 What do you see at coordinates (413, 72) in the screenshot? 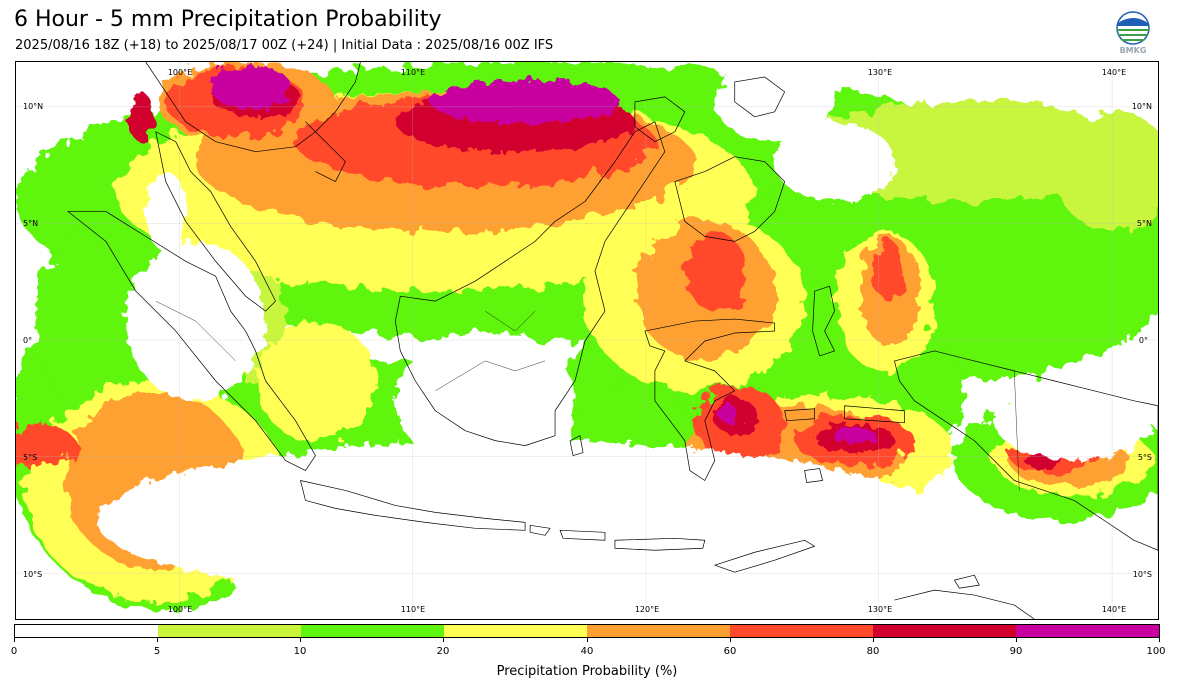
I see `lon-label-top-110e: 110°E` at bounding box center [413, 72].